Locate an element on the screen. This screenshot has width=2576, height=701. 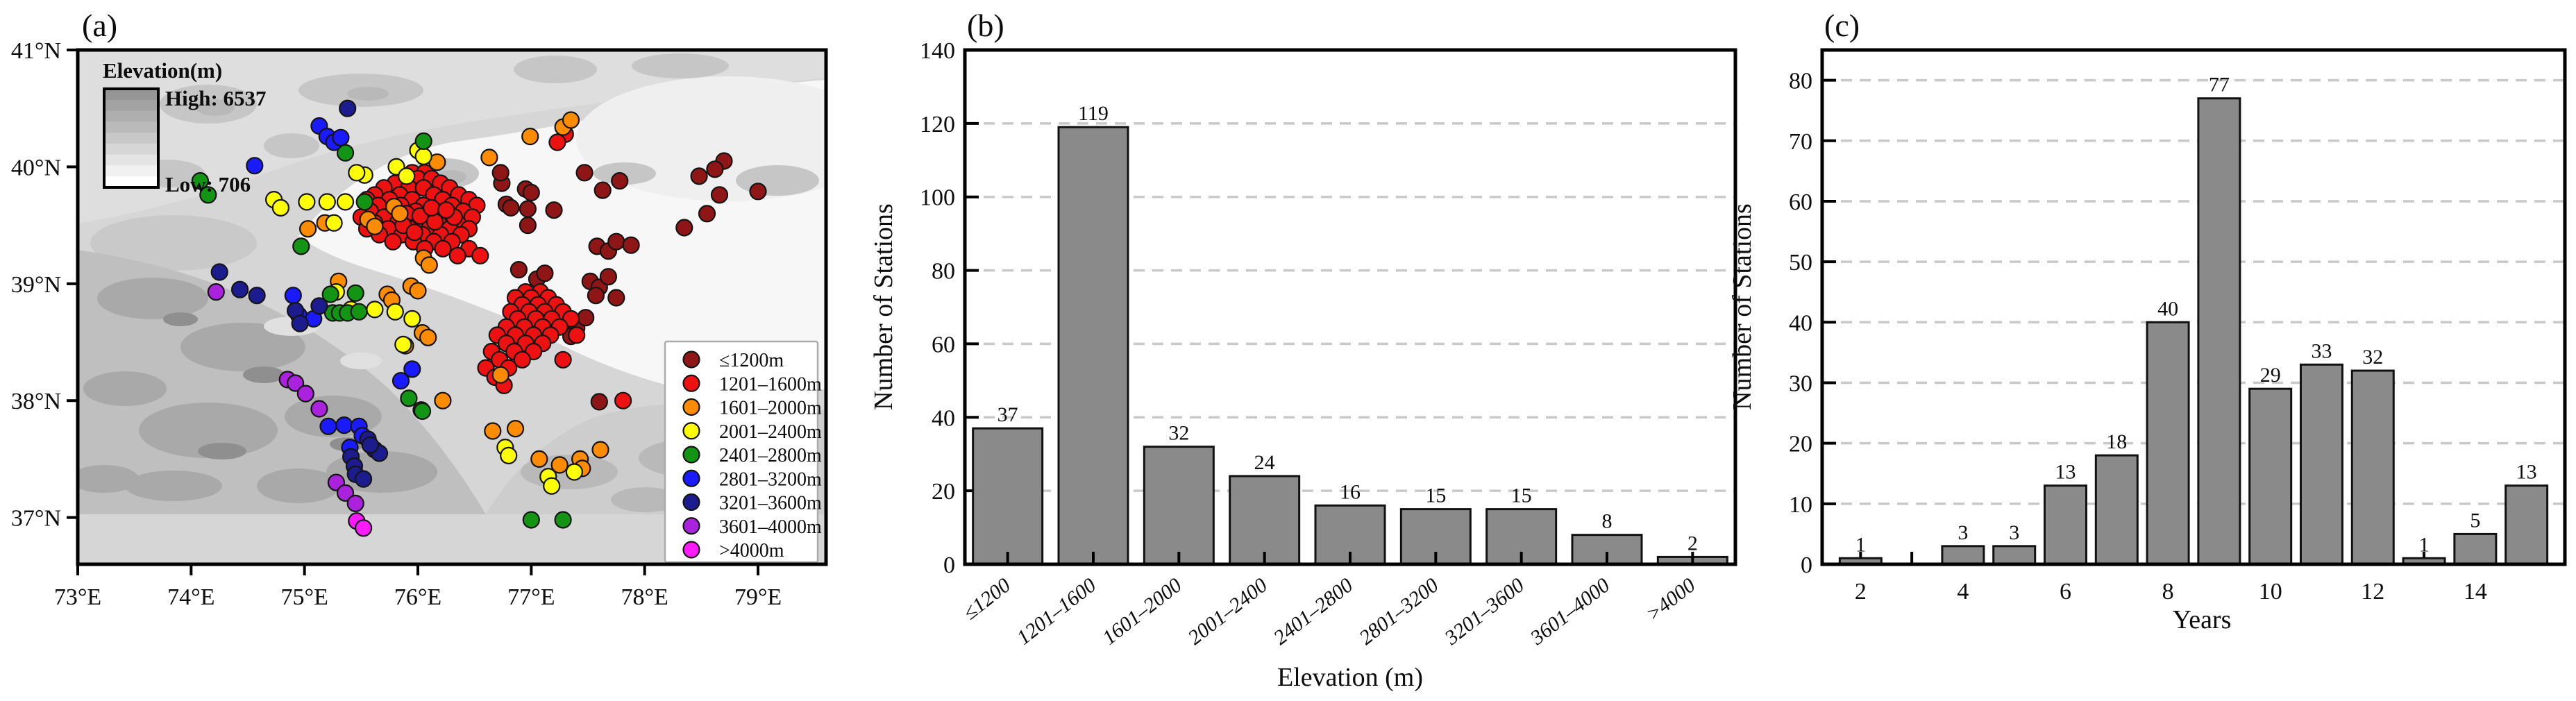
x-tick-label: 8 is located at coordinates (2168, 592).